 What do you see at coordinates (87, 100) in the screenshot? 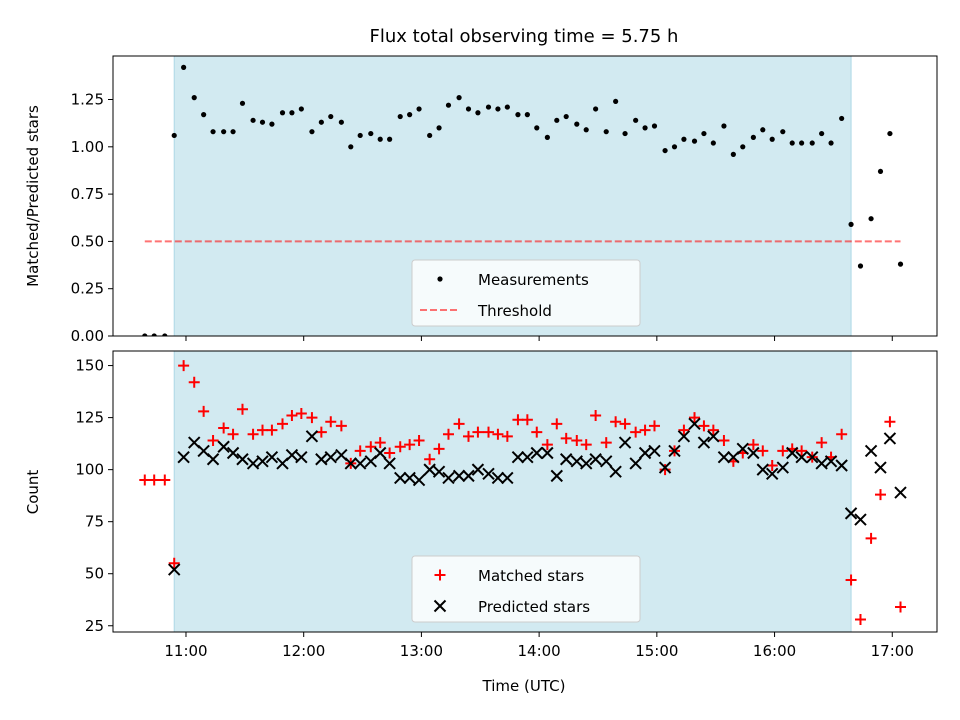
I see `top-y-tick-label: 1.25` at bounding box center [87, 100].